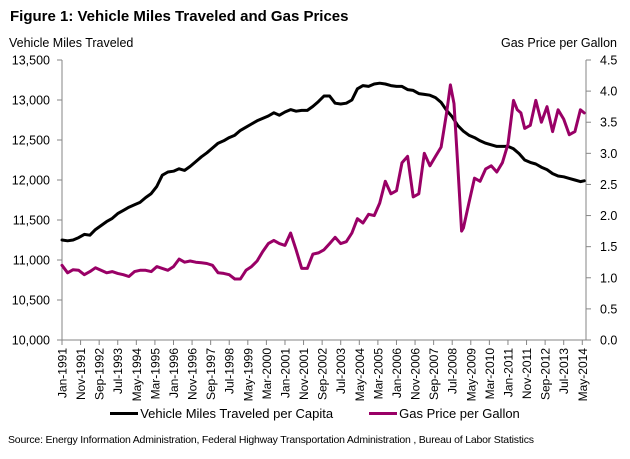 The height and width of the screenshot is (459, 630). What do you see at coordinates (193, 374) in the screenshot?
I see `x-tick-label: Nov-1996` at bounding box center [193, 374].